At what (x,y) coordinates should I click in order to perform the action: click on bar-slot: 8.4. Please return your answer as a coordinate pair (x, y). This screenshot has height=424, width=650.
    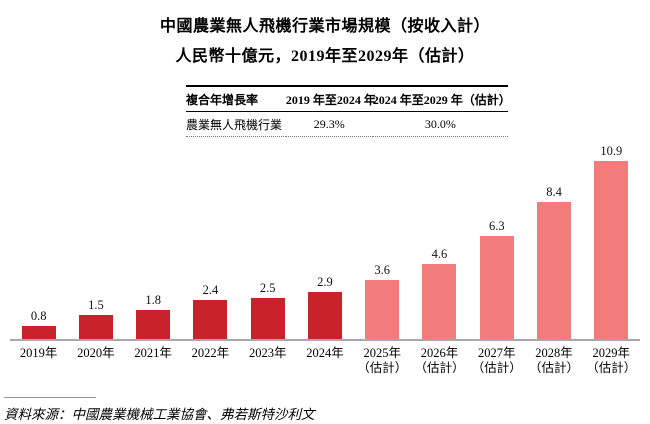
    Looking at the image, I should click on (553, 262).